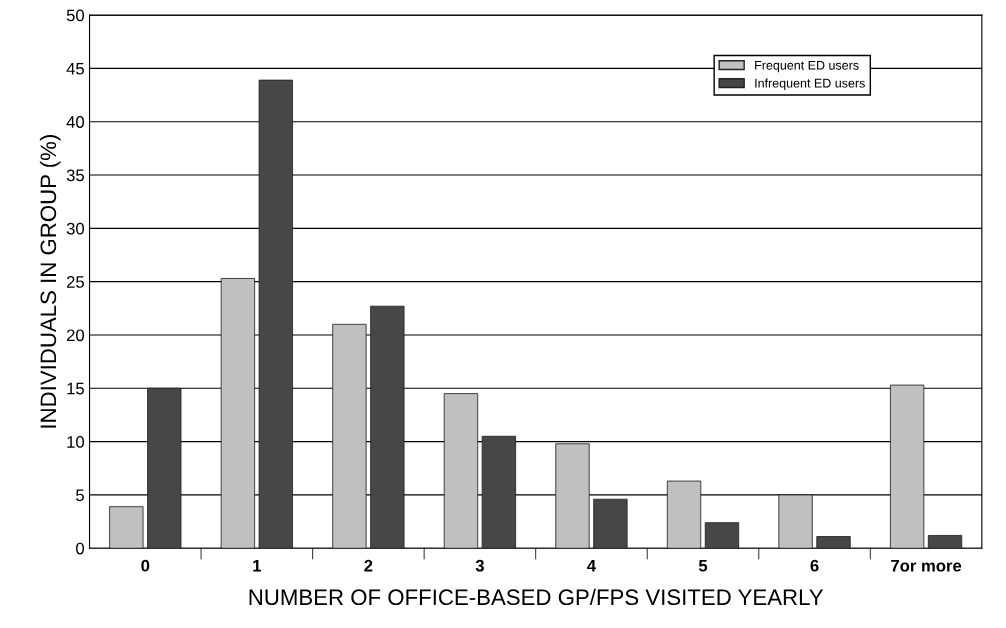 The height and width of the screenshot is (628, 1006). I want to click on y-tick-label: 40, so click(75, 122).